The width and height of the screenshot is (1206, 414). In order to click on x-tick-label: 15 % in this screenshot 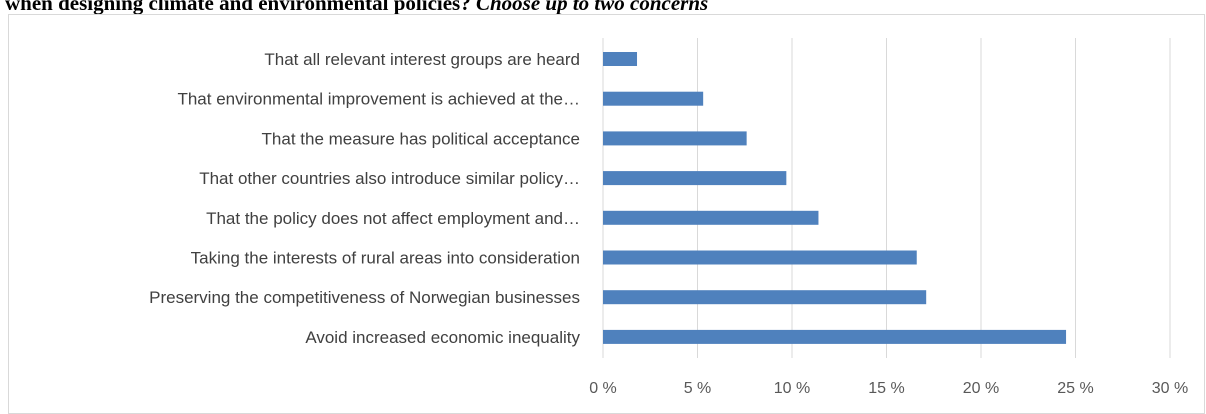, I will do `click(886, 388)`.